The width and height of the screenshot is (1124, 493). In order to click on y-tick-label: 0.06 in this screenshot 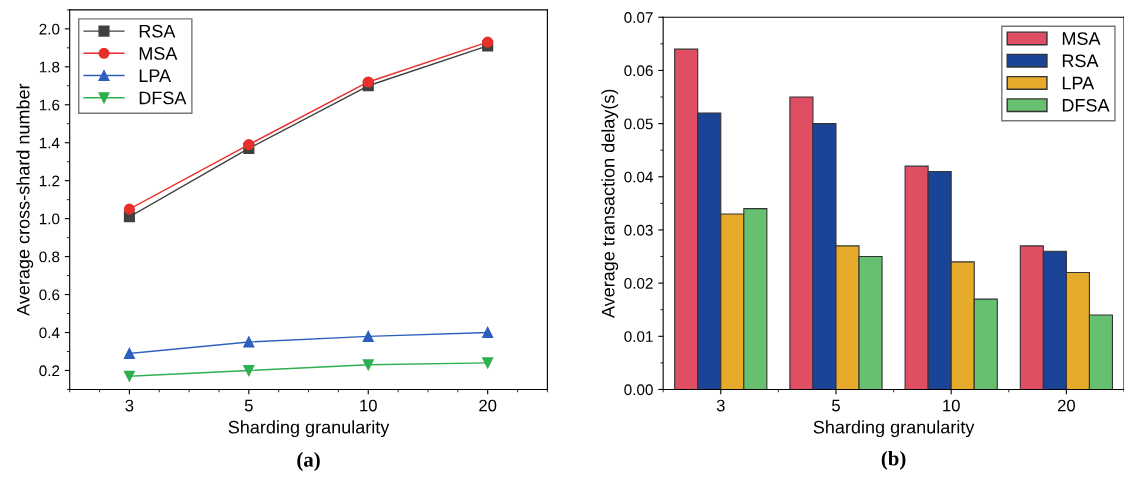, I will do `click(638, 71)`.